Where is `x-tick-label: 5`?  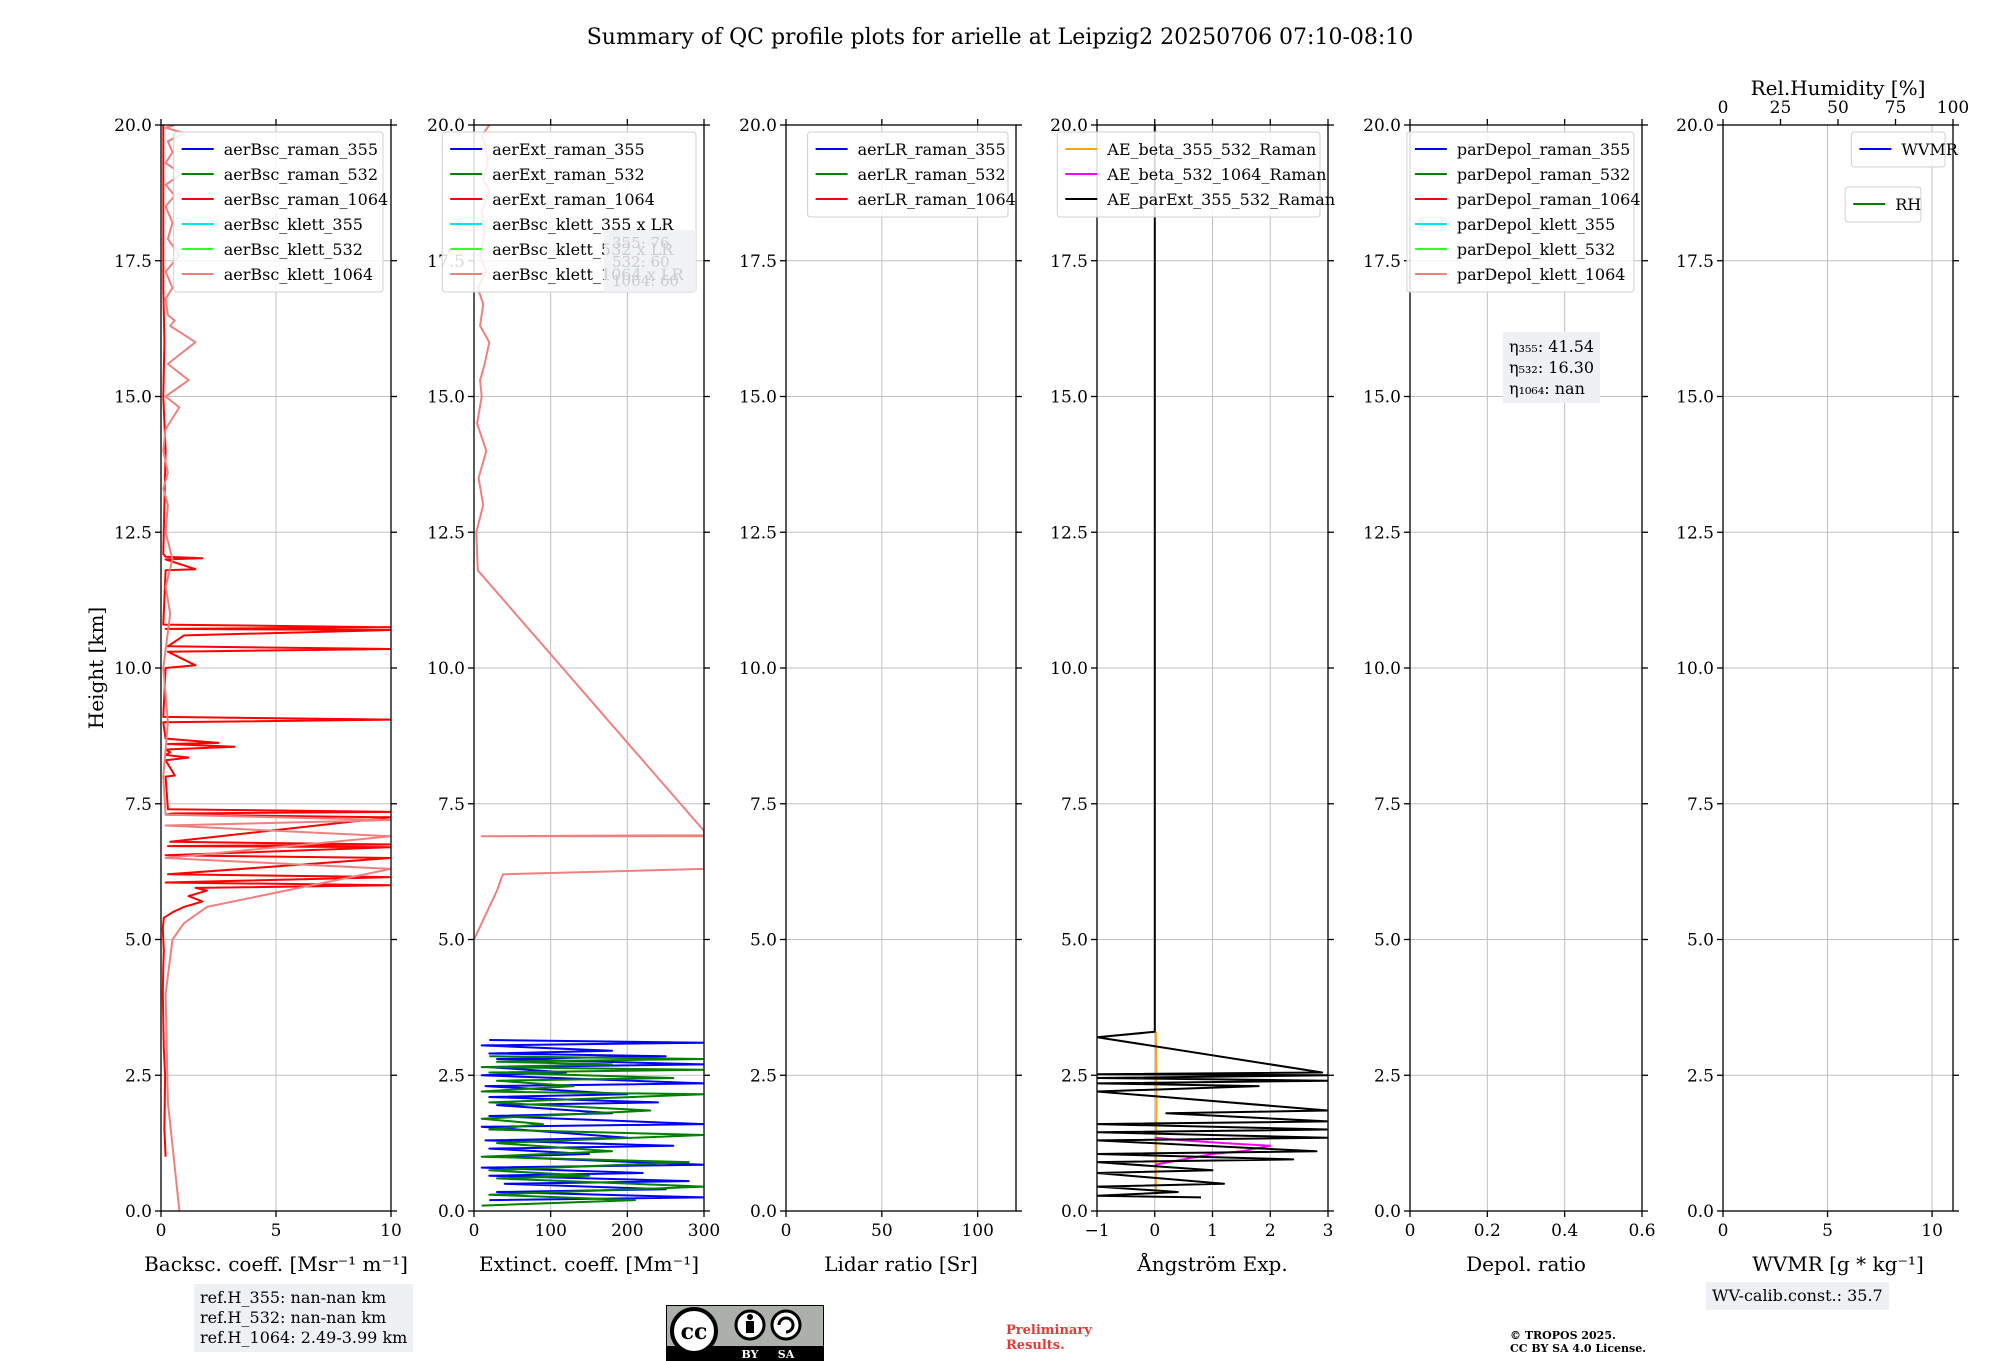 x-tick-label: 5 is located at coordinates (1827, 1231).